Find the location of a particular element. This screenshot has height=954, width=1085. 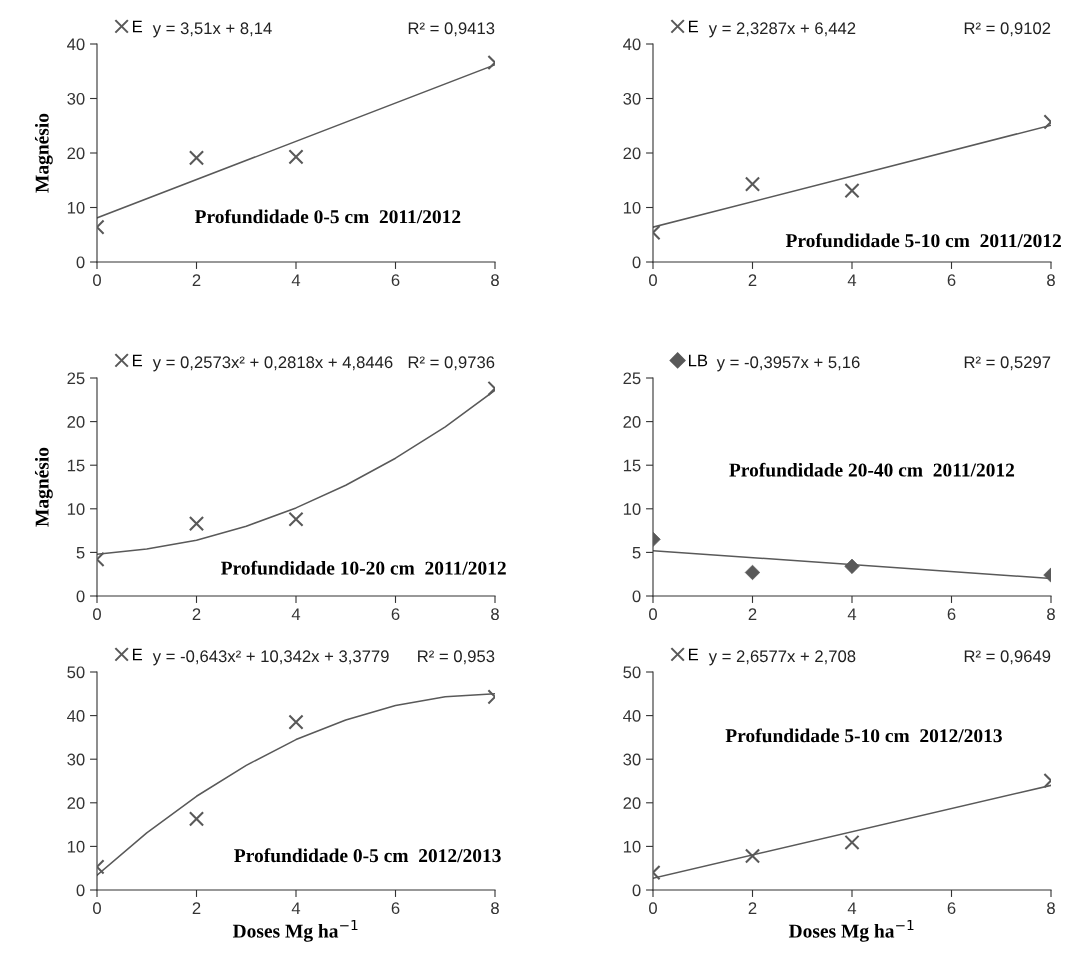

text: y = -0,643x² + 10,342x + 3,3779 is located at coordinates (270, 658).